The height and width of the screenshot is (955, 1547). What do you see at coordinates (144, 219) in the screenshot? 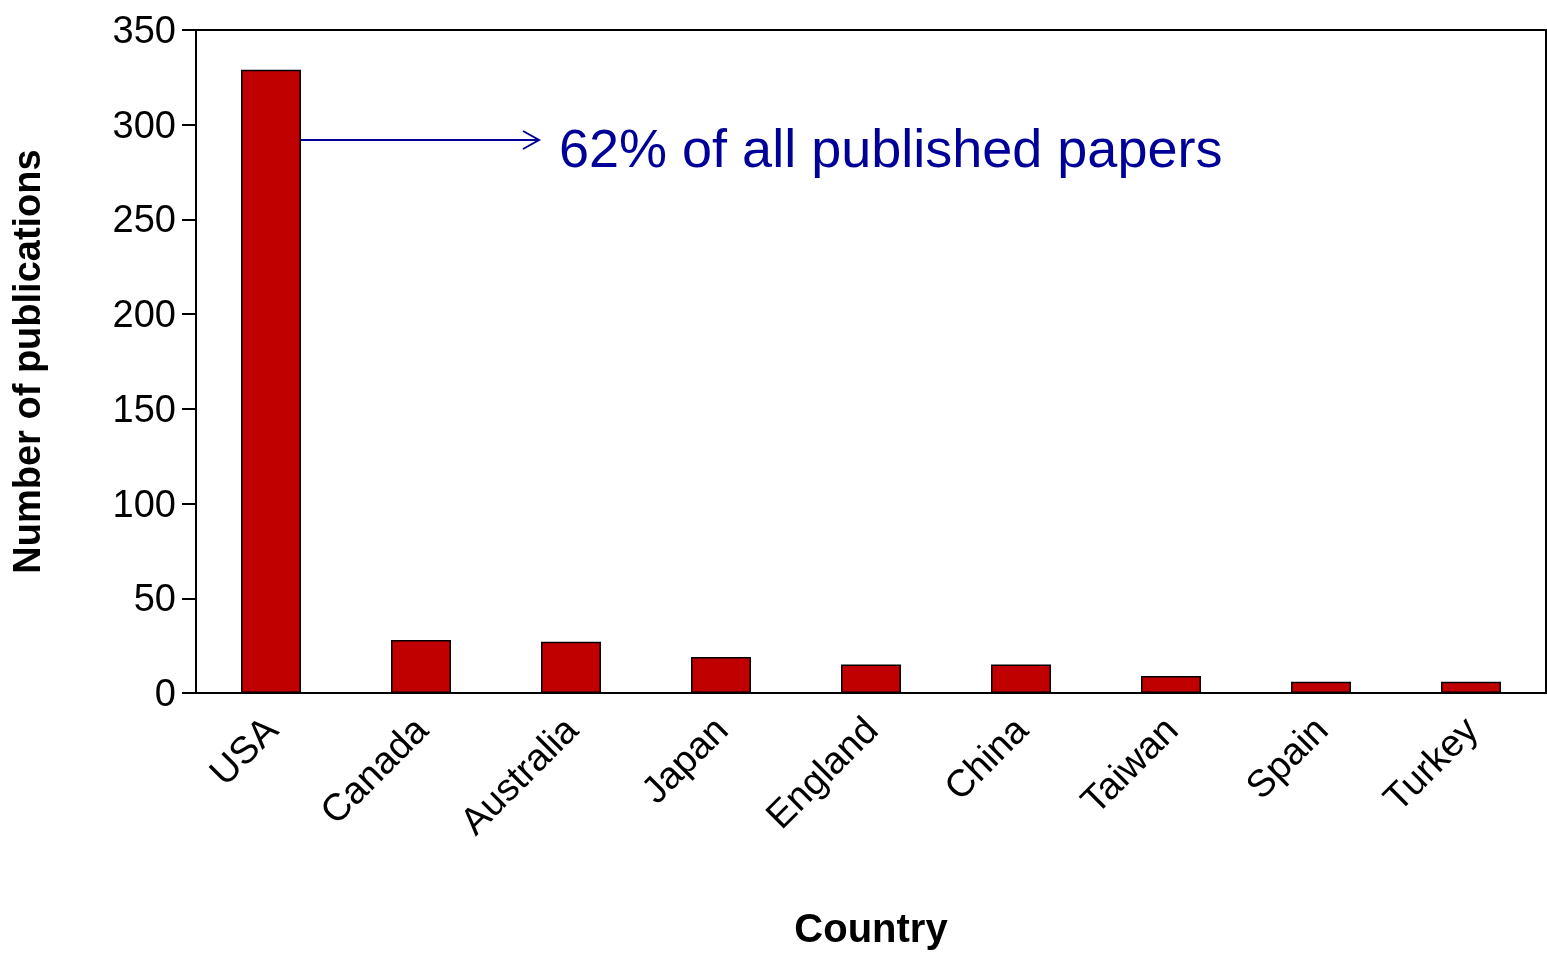
I see `y-tick-label: 250` at bounding box center [144, 219].